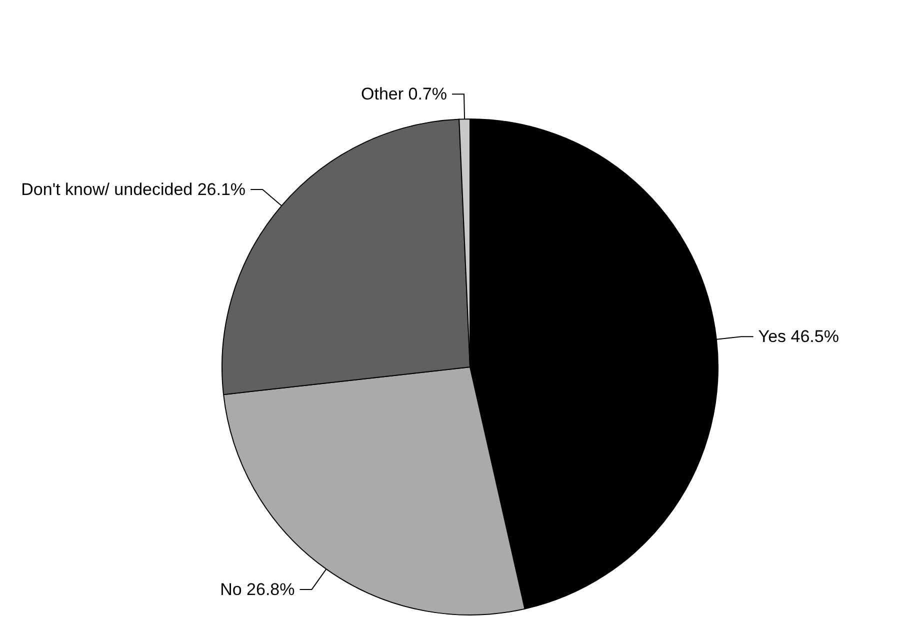 The image size is (920, 636). What do you see at coordinates (133, 190) in the screenshot?
I see `slice-label: Don't know/ undecided 26.1%` at bounding box center [133, 190].